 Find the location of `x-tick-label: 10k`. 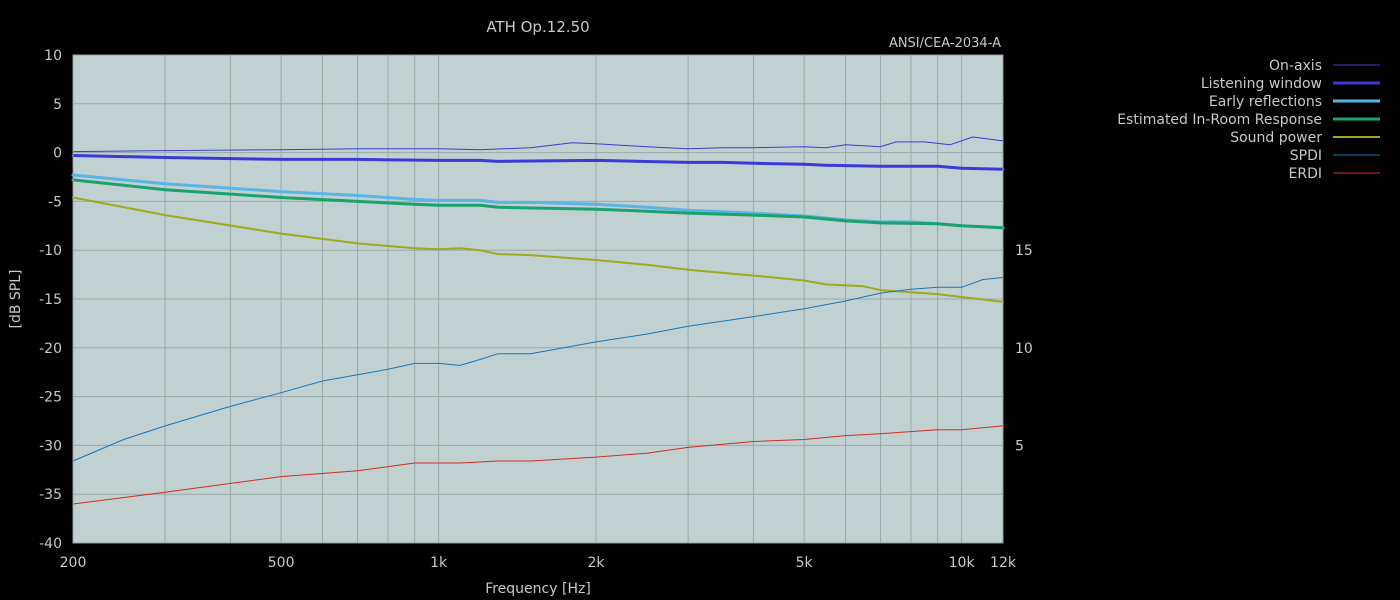

x-tick-label: 10k is located at coordinates (962, 563).